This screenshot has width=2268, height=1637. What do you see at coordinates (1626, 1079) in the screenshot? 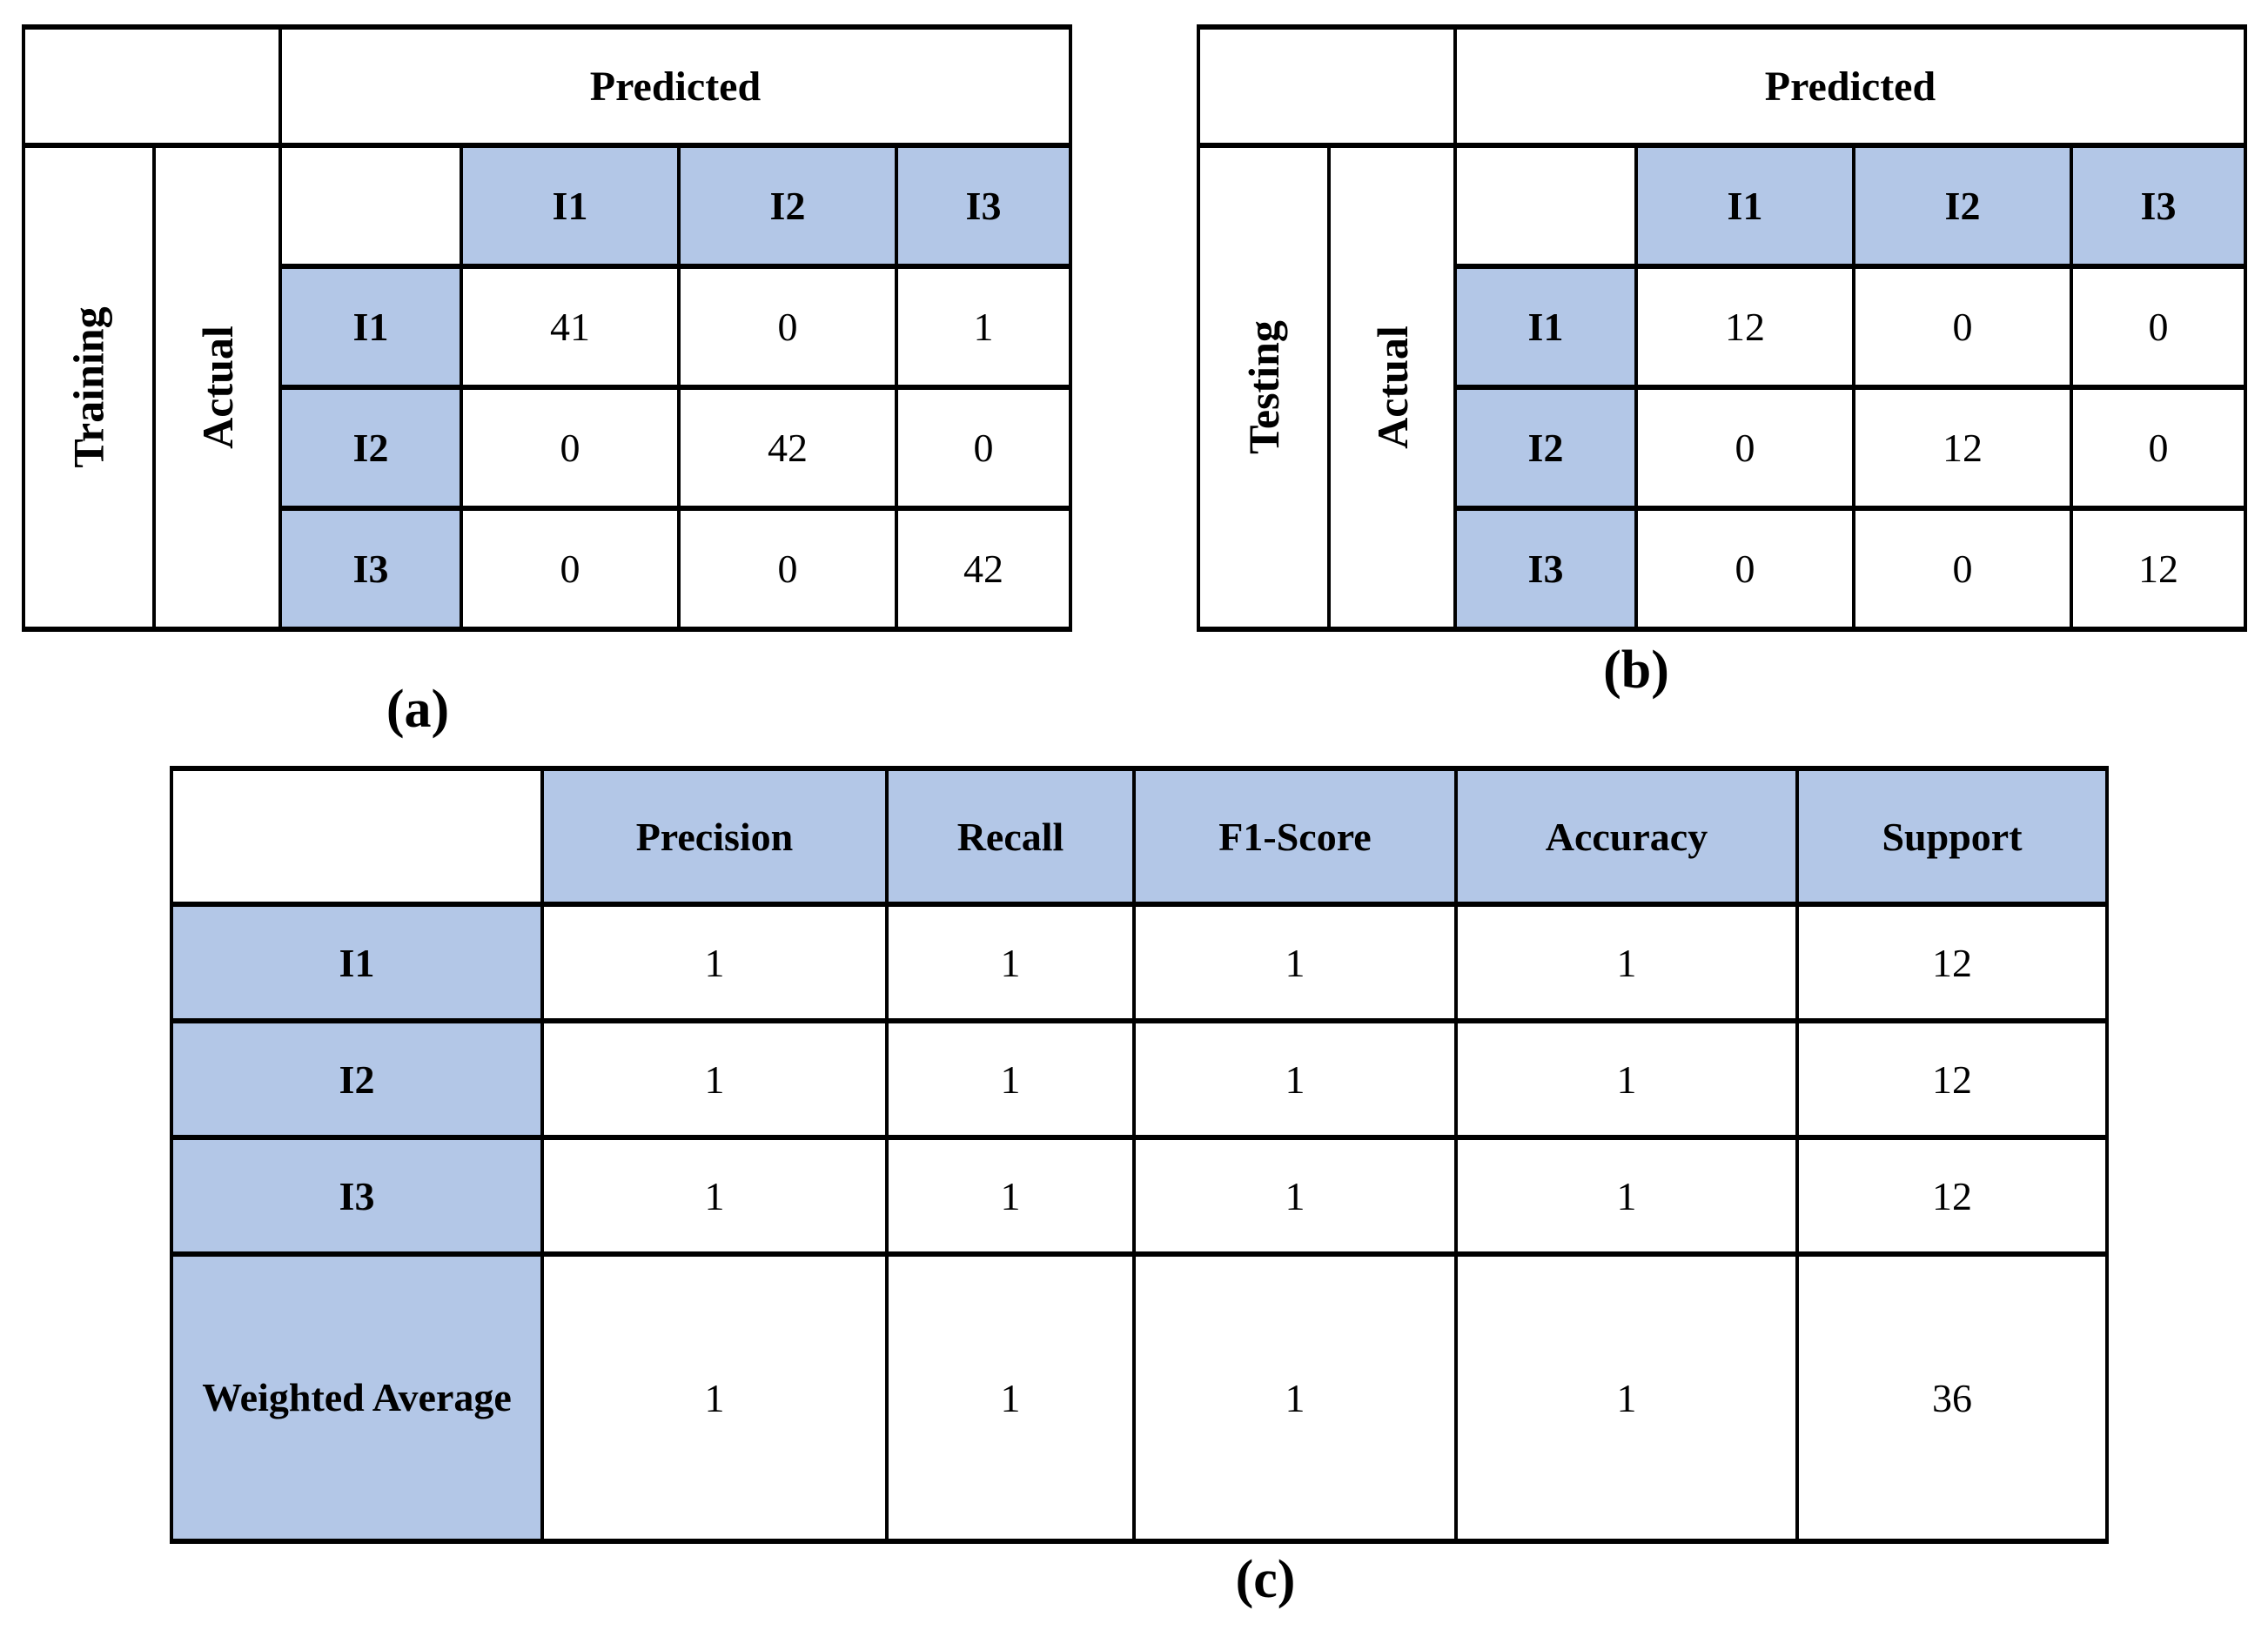
I see `metric-cell-i2-accuracy: 1` at bounding box center [1626, 1079].